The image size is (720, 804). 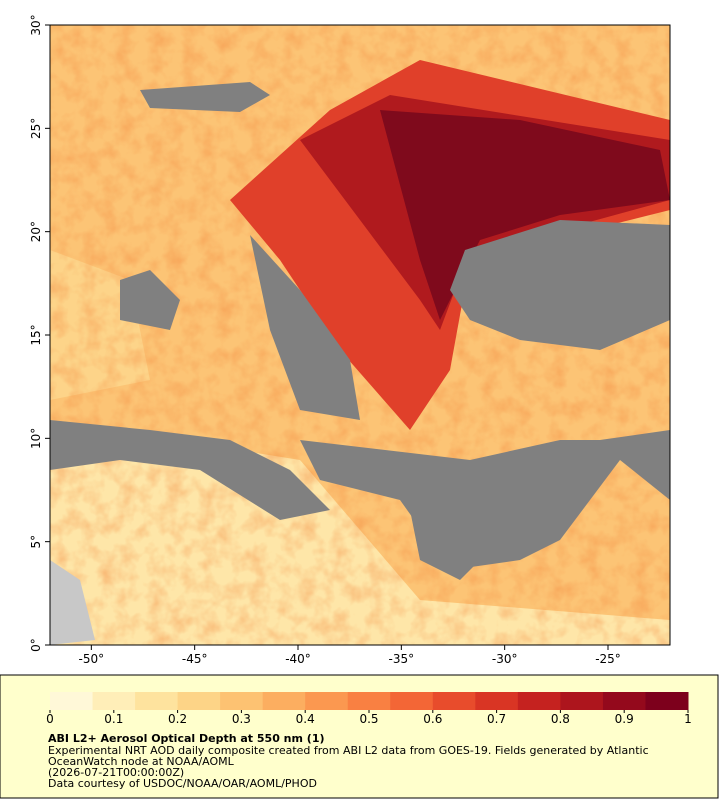 I want to click on colorbar-tick-label: 0.5, so click(x=368, y=719).